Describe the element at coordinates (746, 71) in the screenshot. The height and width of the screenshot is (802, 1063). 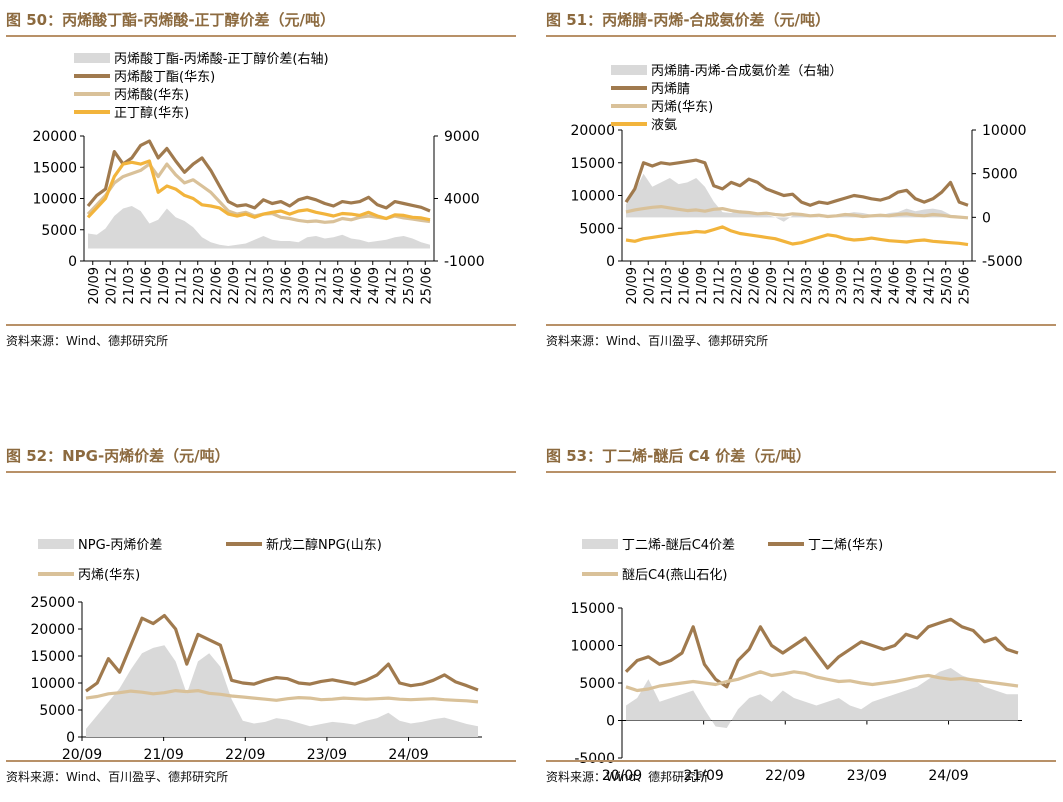
I see `legend-label: 丙烯腈-丙烯-合成氨价差（右轴）` at that location.